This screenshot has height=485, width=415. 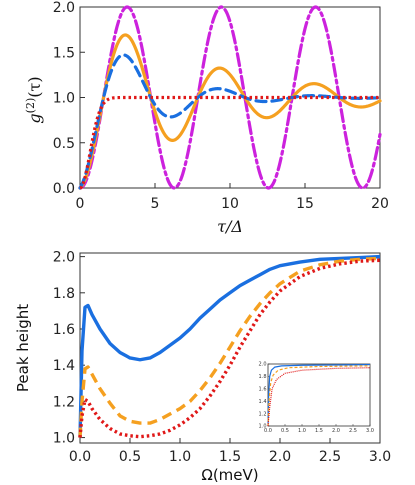 I want to click on top-x-label: τ/Δ, so click(x=230, y=226).